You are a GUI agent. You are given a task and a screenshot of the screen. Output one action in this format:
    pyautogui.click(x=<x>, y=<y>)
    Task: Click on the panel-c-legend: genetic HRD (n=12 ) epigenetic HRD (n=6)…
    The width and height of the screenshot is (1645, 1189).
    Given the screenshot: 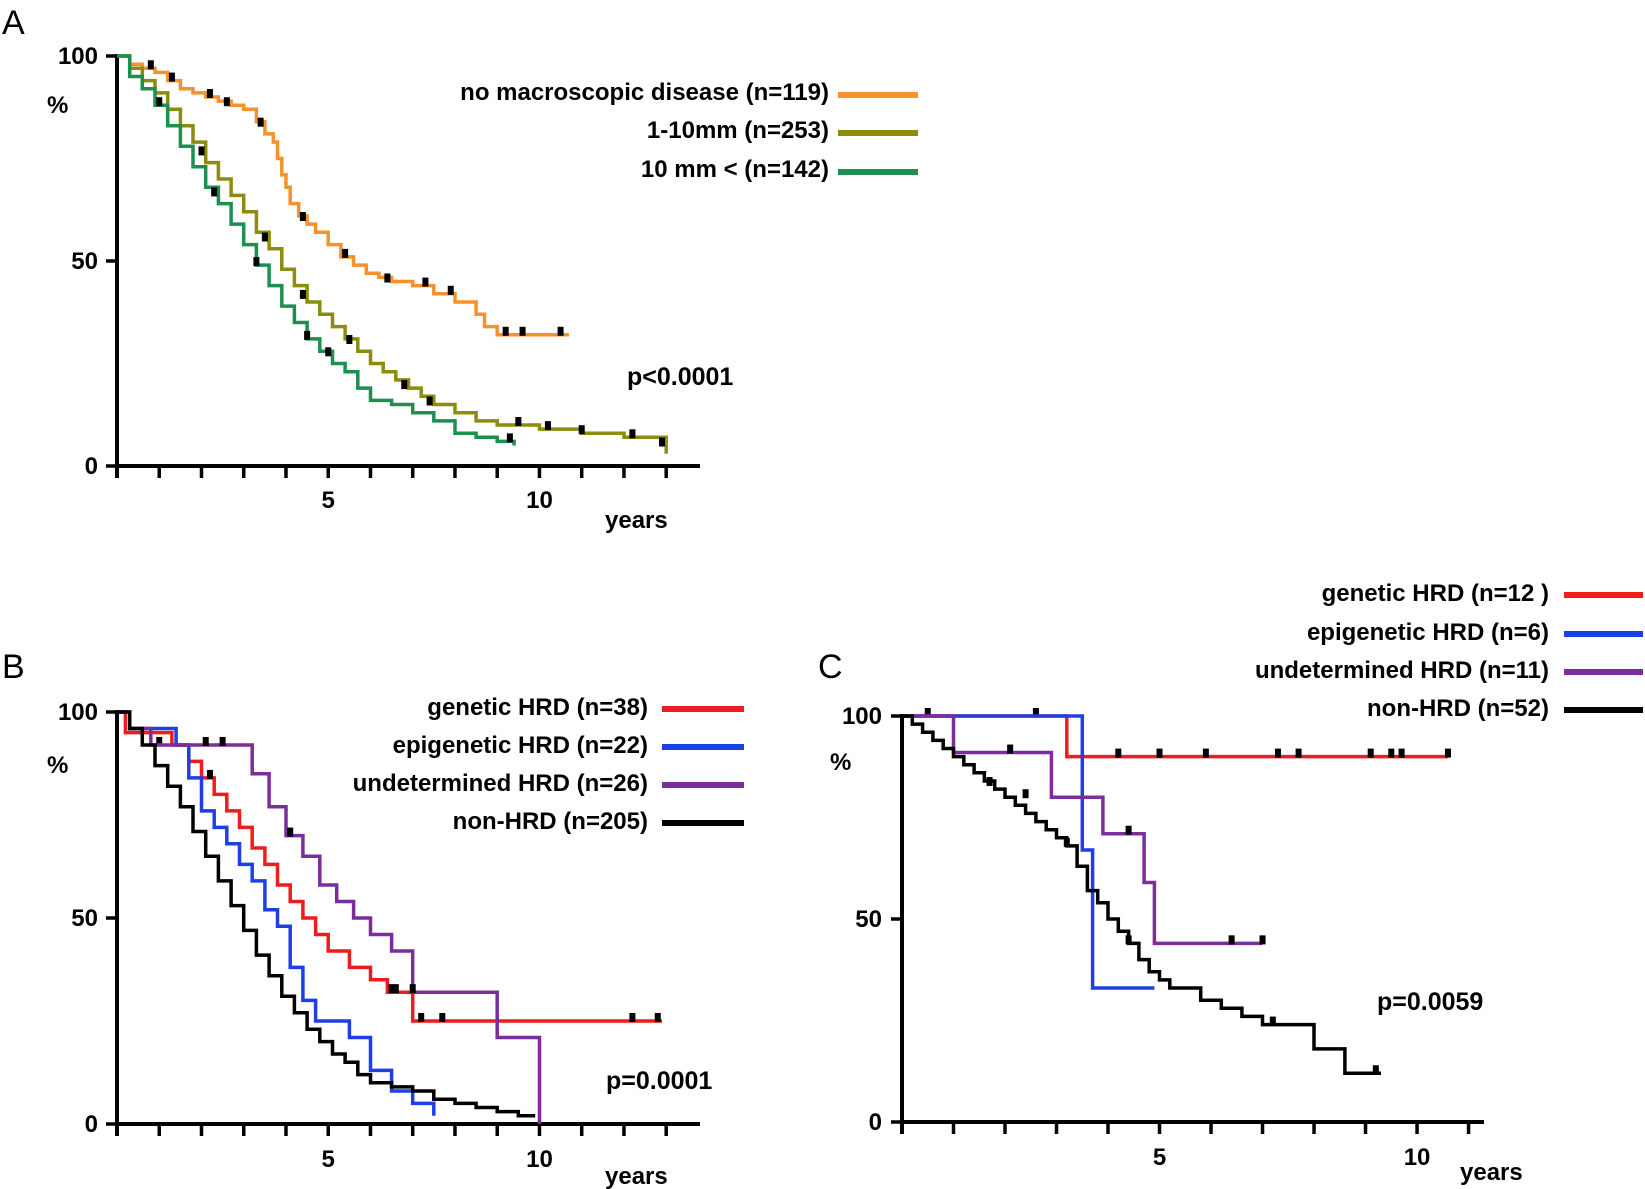 What is the action you would take?
    pyautogui.click(x=1449, y=651)
    